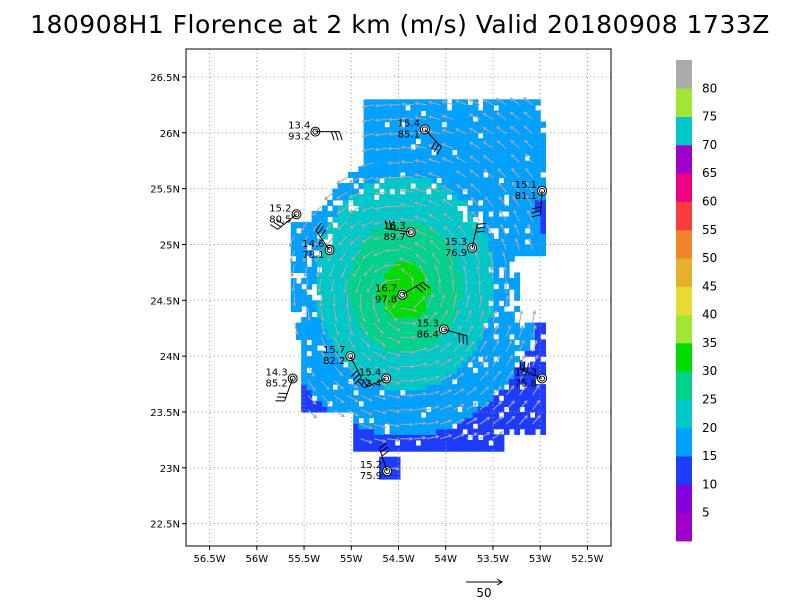 This screenshot has width=800, height=600. I want to click on obs-value-1: 15.7, so click(334, 350).